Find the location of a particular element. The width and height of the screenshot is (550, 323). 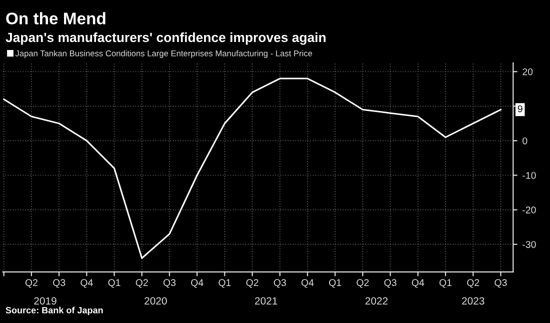

chart-title: On the Mend is located at coordinates (56, 18).